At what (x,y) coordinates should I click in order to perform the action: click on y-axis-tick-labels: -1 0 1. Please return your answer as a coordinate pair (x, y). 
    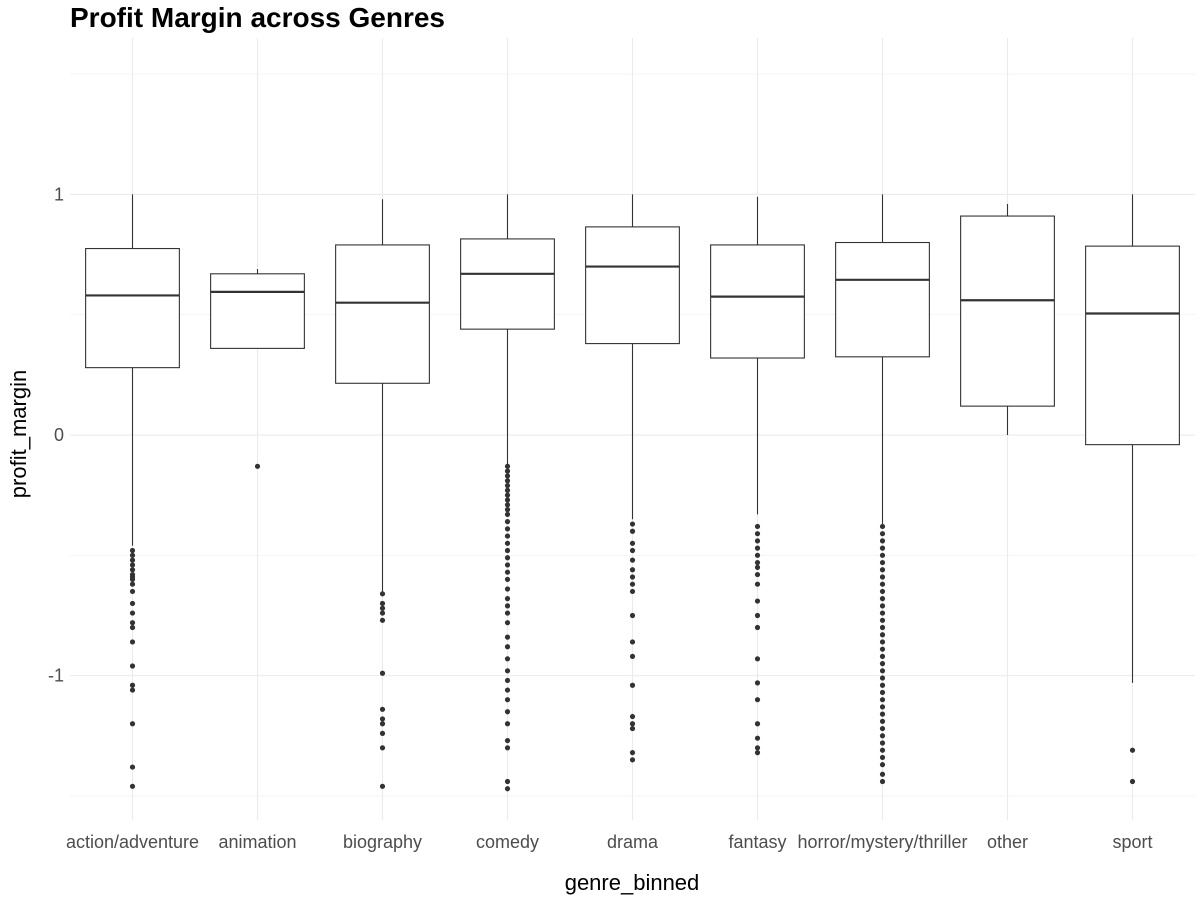
    Looking at the image, I should click on (56, 434).